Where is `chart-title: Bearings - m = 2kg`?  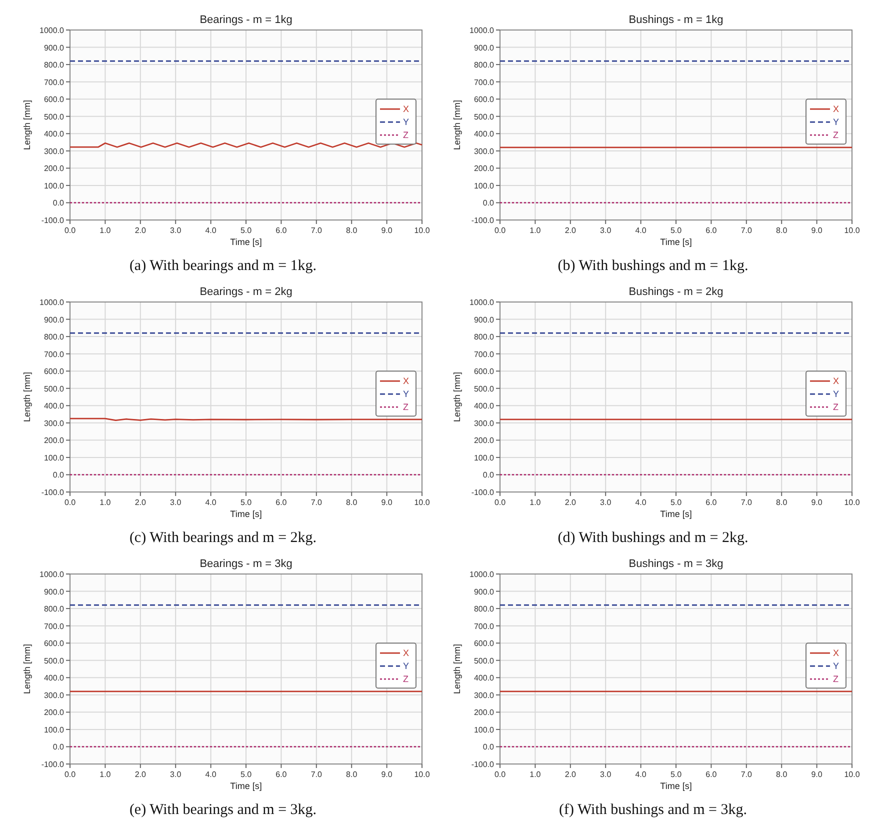
chart-title: Bearings - m = 2kg is located at coordinates (246, 292).